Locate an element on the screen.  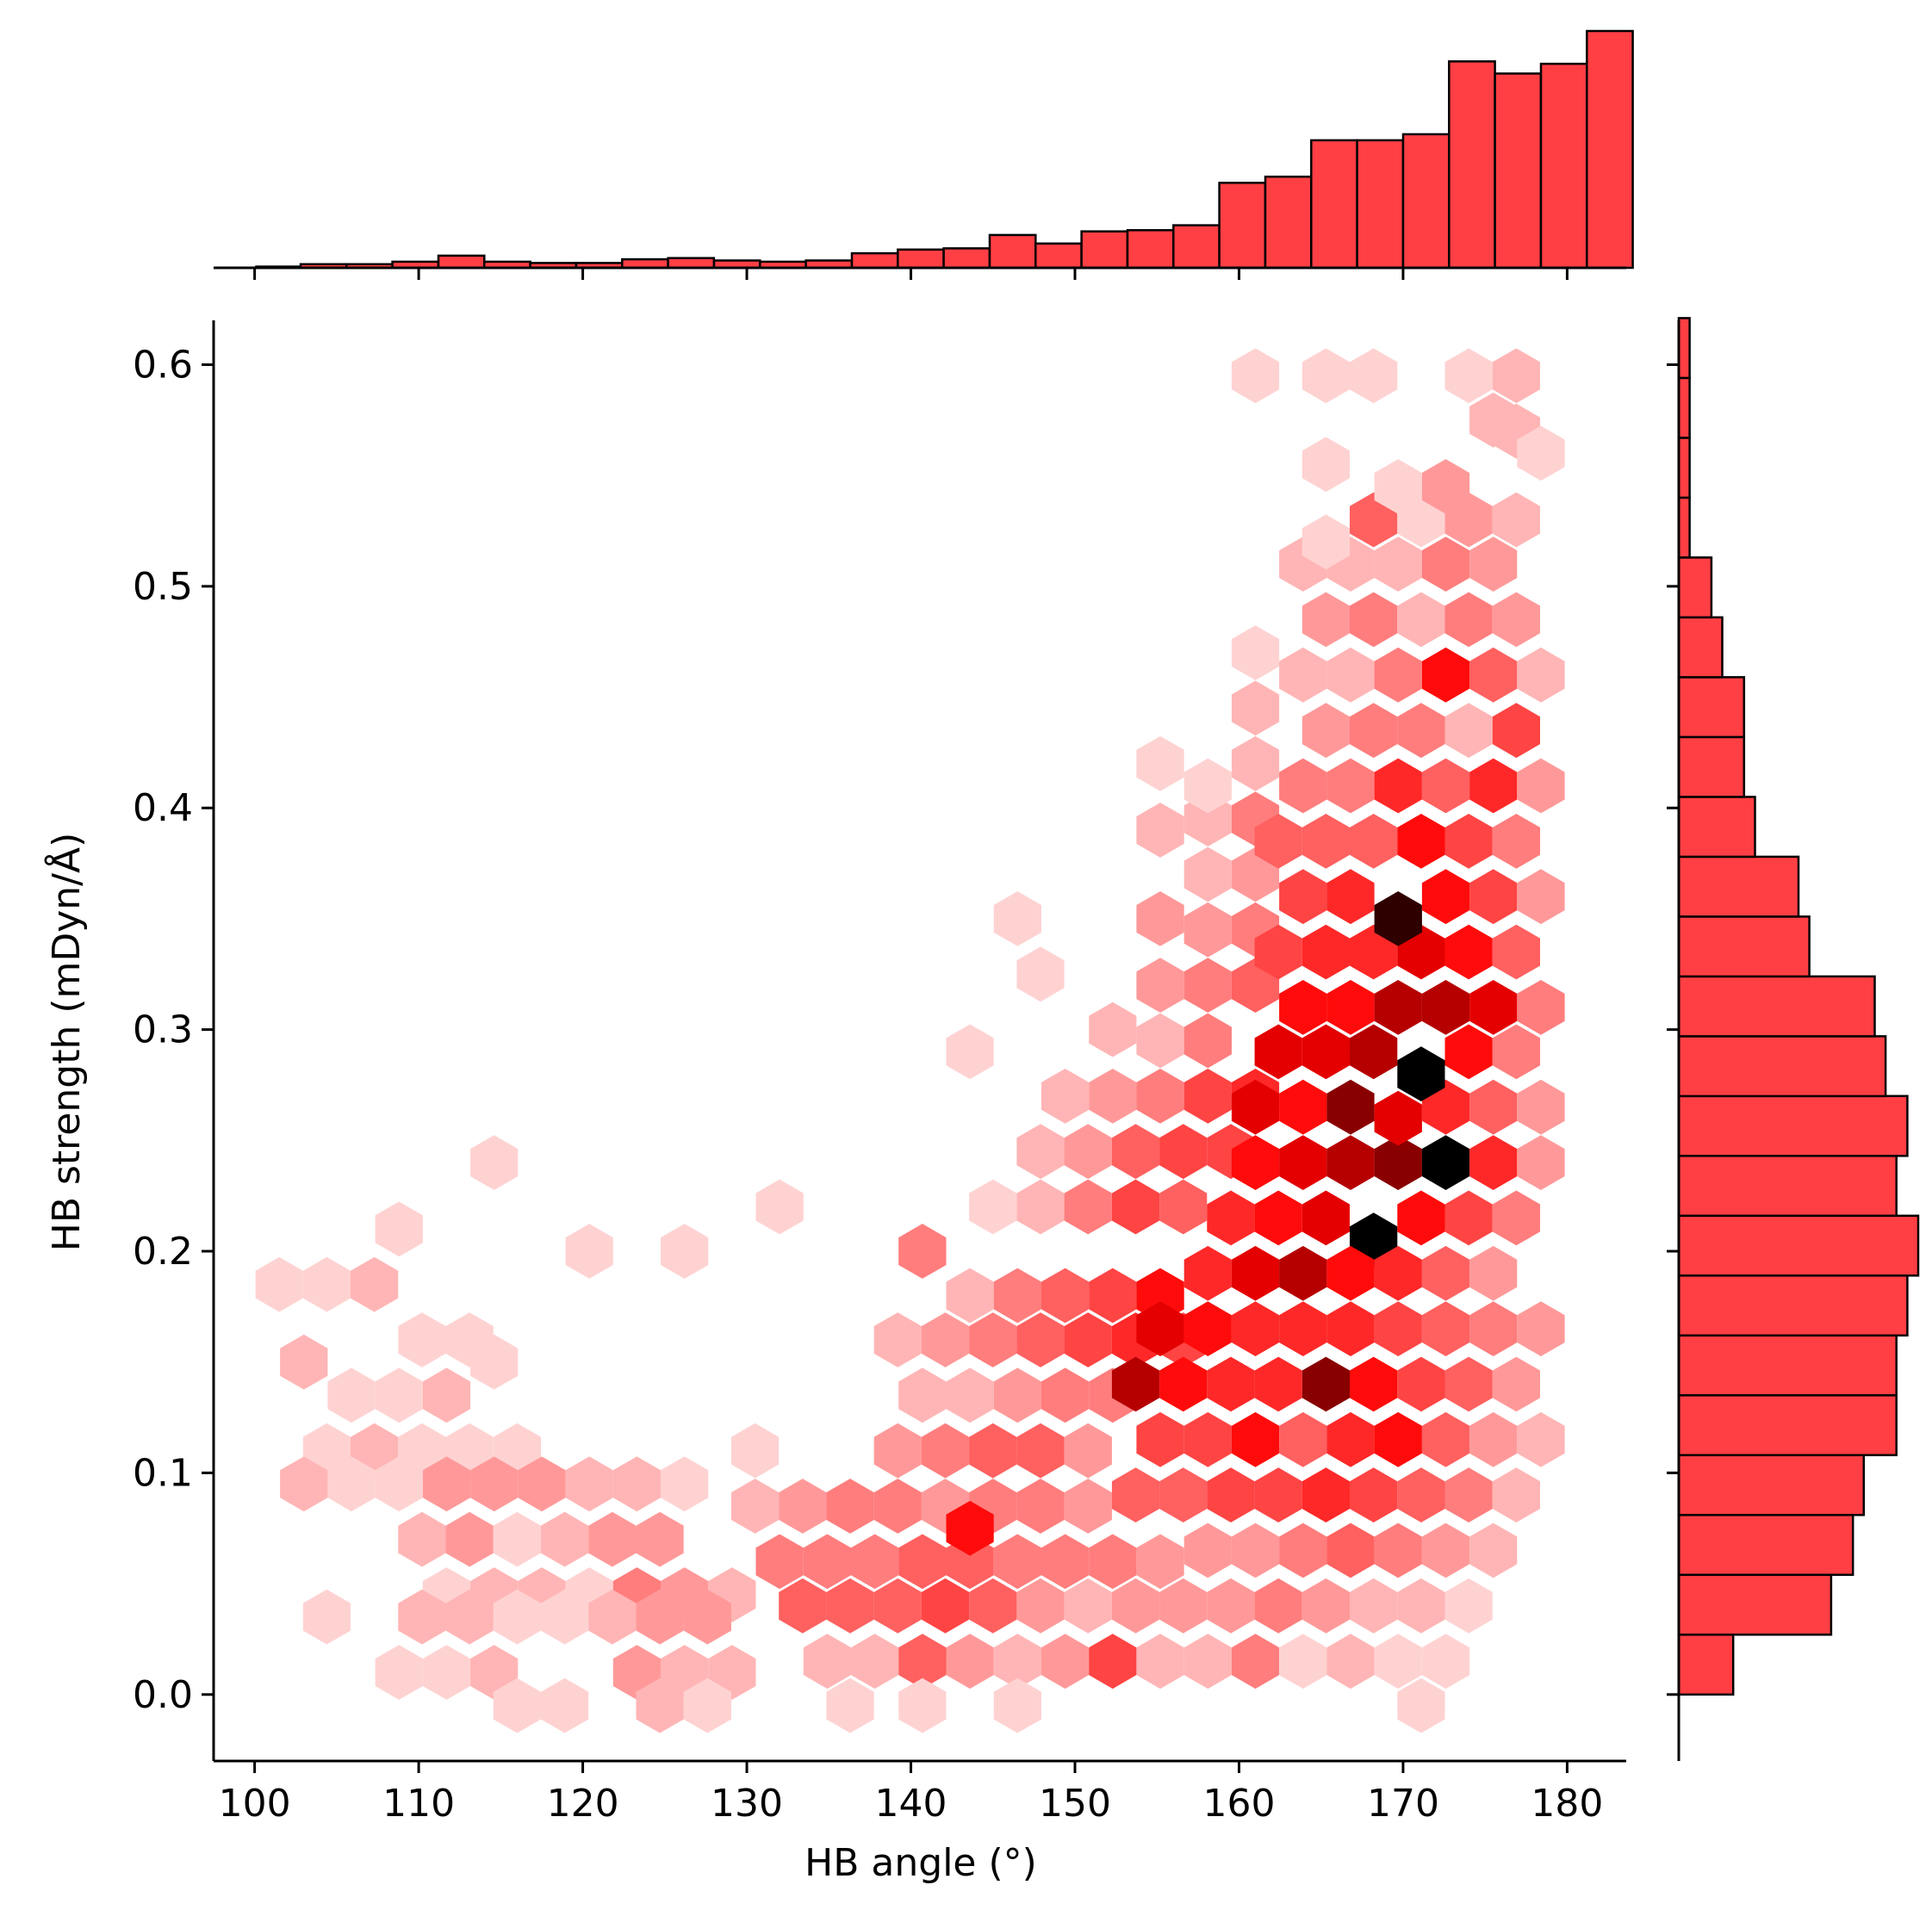
y-tick-label: 0.6 is located at coordinates (163, 365).